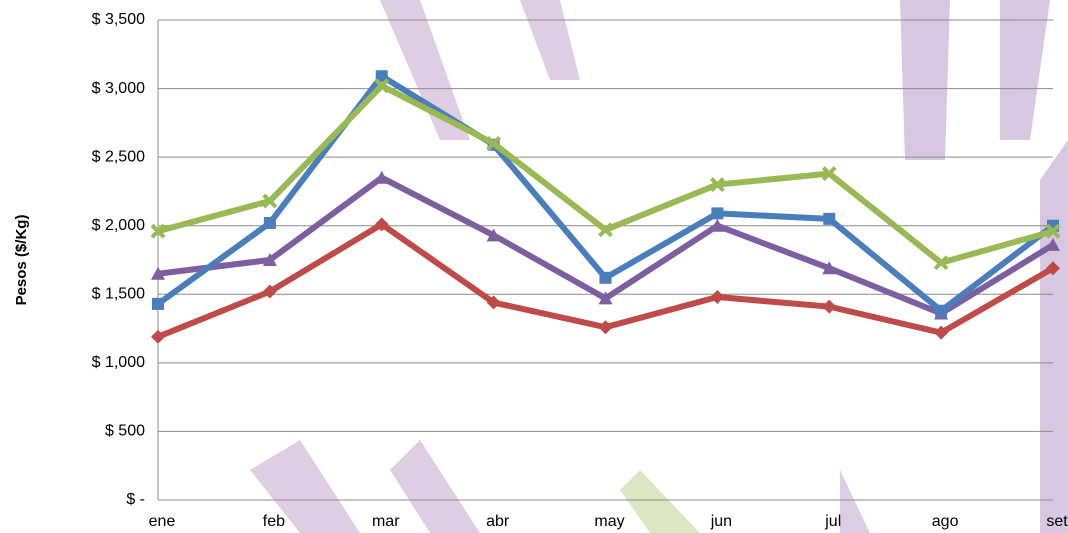  What do you see at coordinates (21, 260) in the screenshot?
I see `y-axis-label: Pesos ($/Kg)` at bounding box center [21, 260].